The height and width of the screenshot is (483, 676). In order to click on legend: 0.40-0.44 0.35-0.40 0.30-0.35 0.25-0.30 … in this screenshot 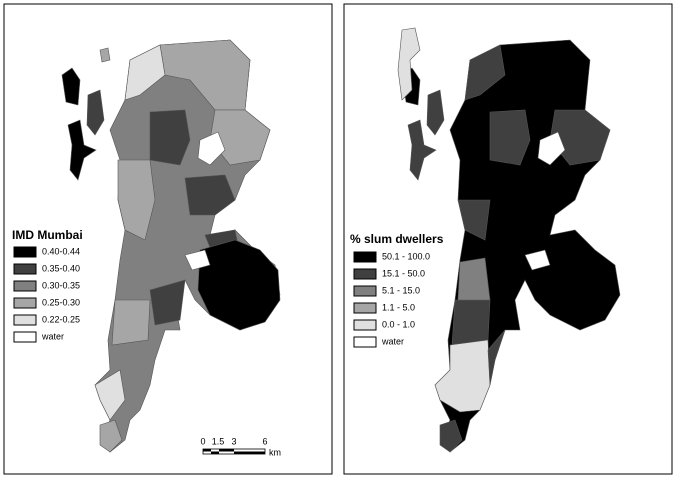, I will do `click(46, 294)`.